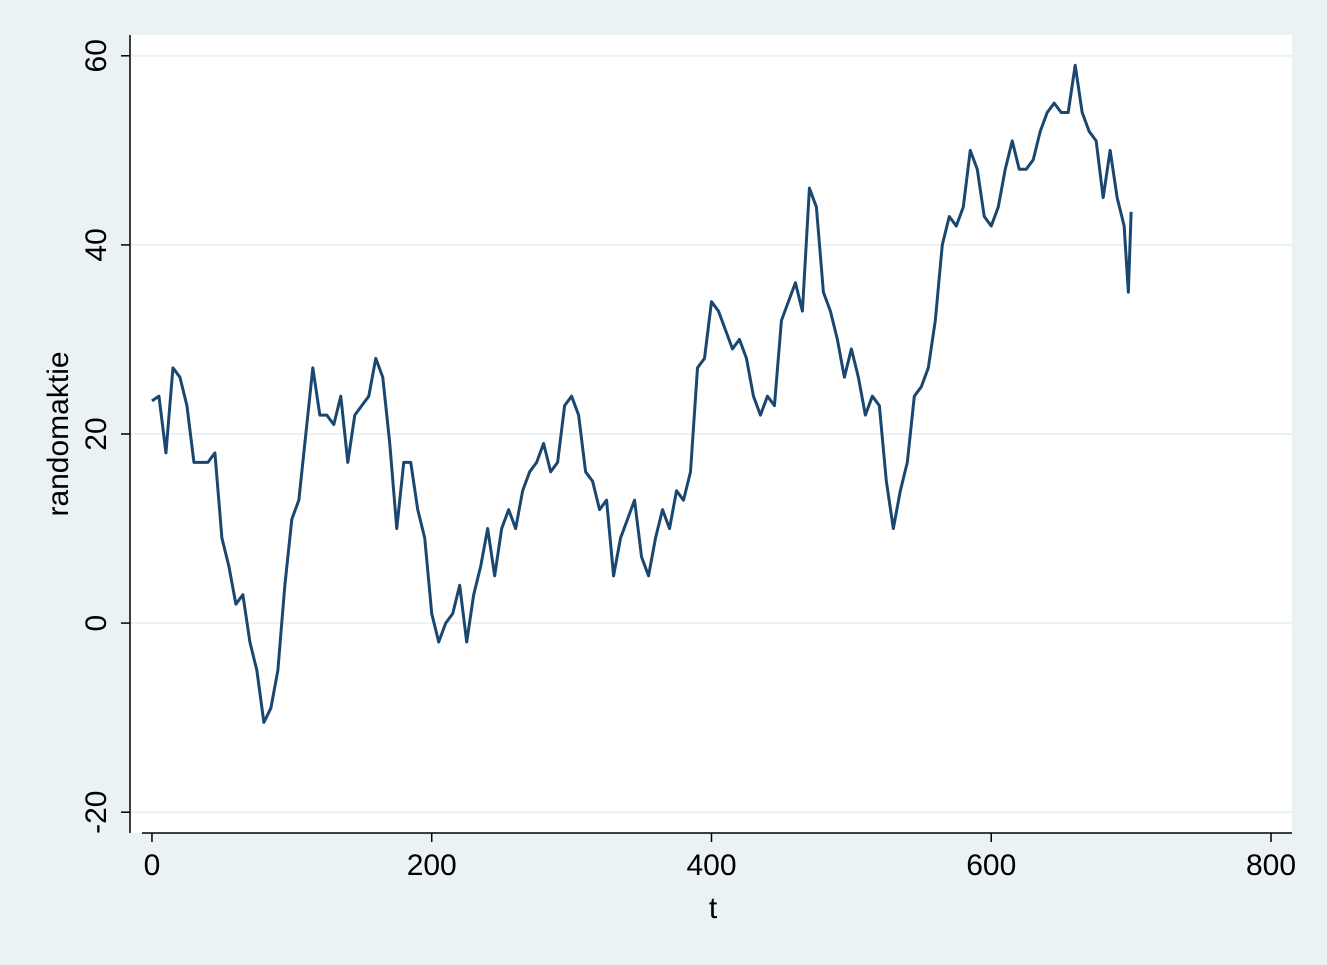  Describe the element at coordinates (713, 908) in the screenshot. I see `x-axis-title: t` at that location.